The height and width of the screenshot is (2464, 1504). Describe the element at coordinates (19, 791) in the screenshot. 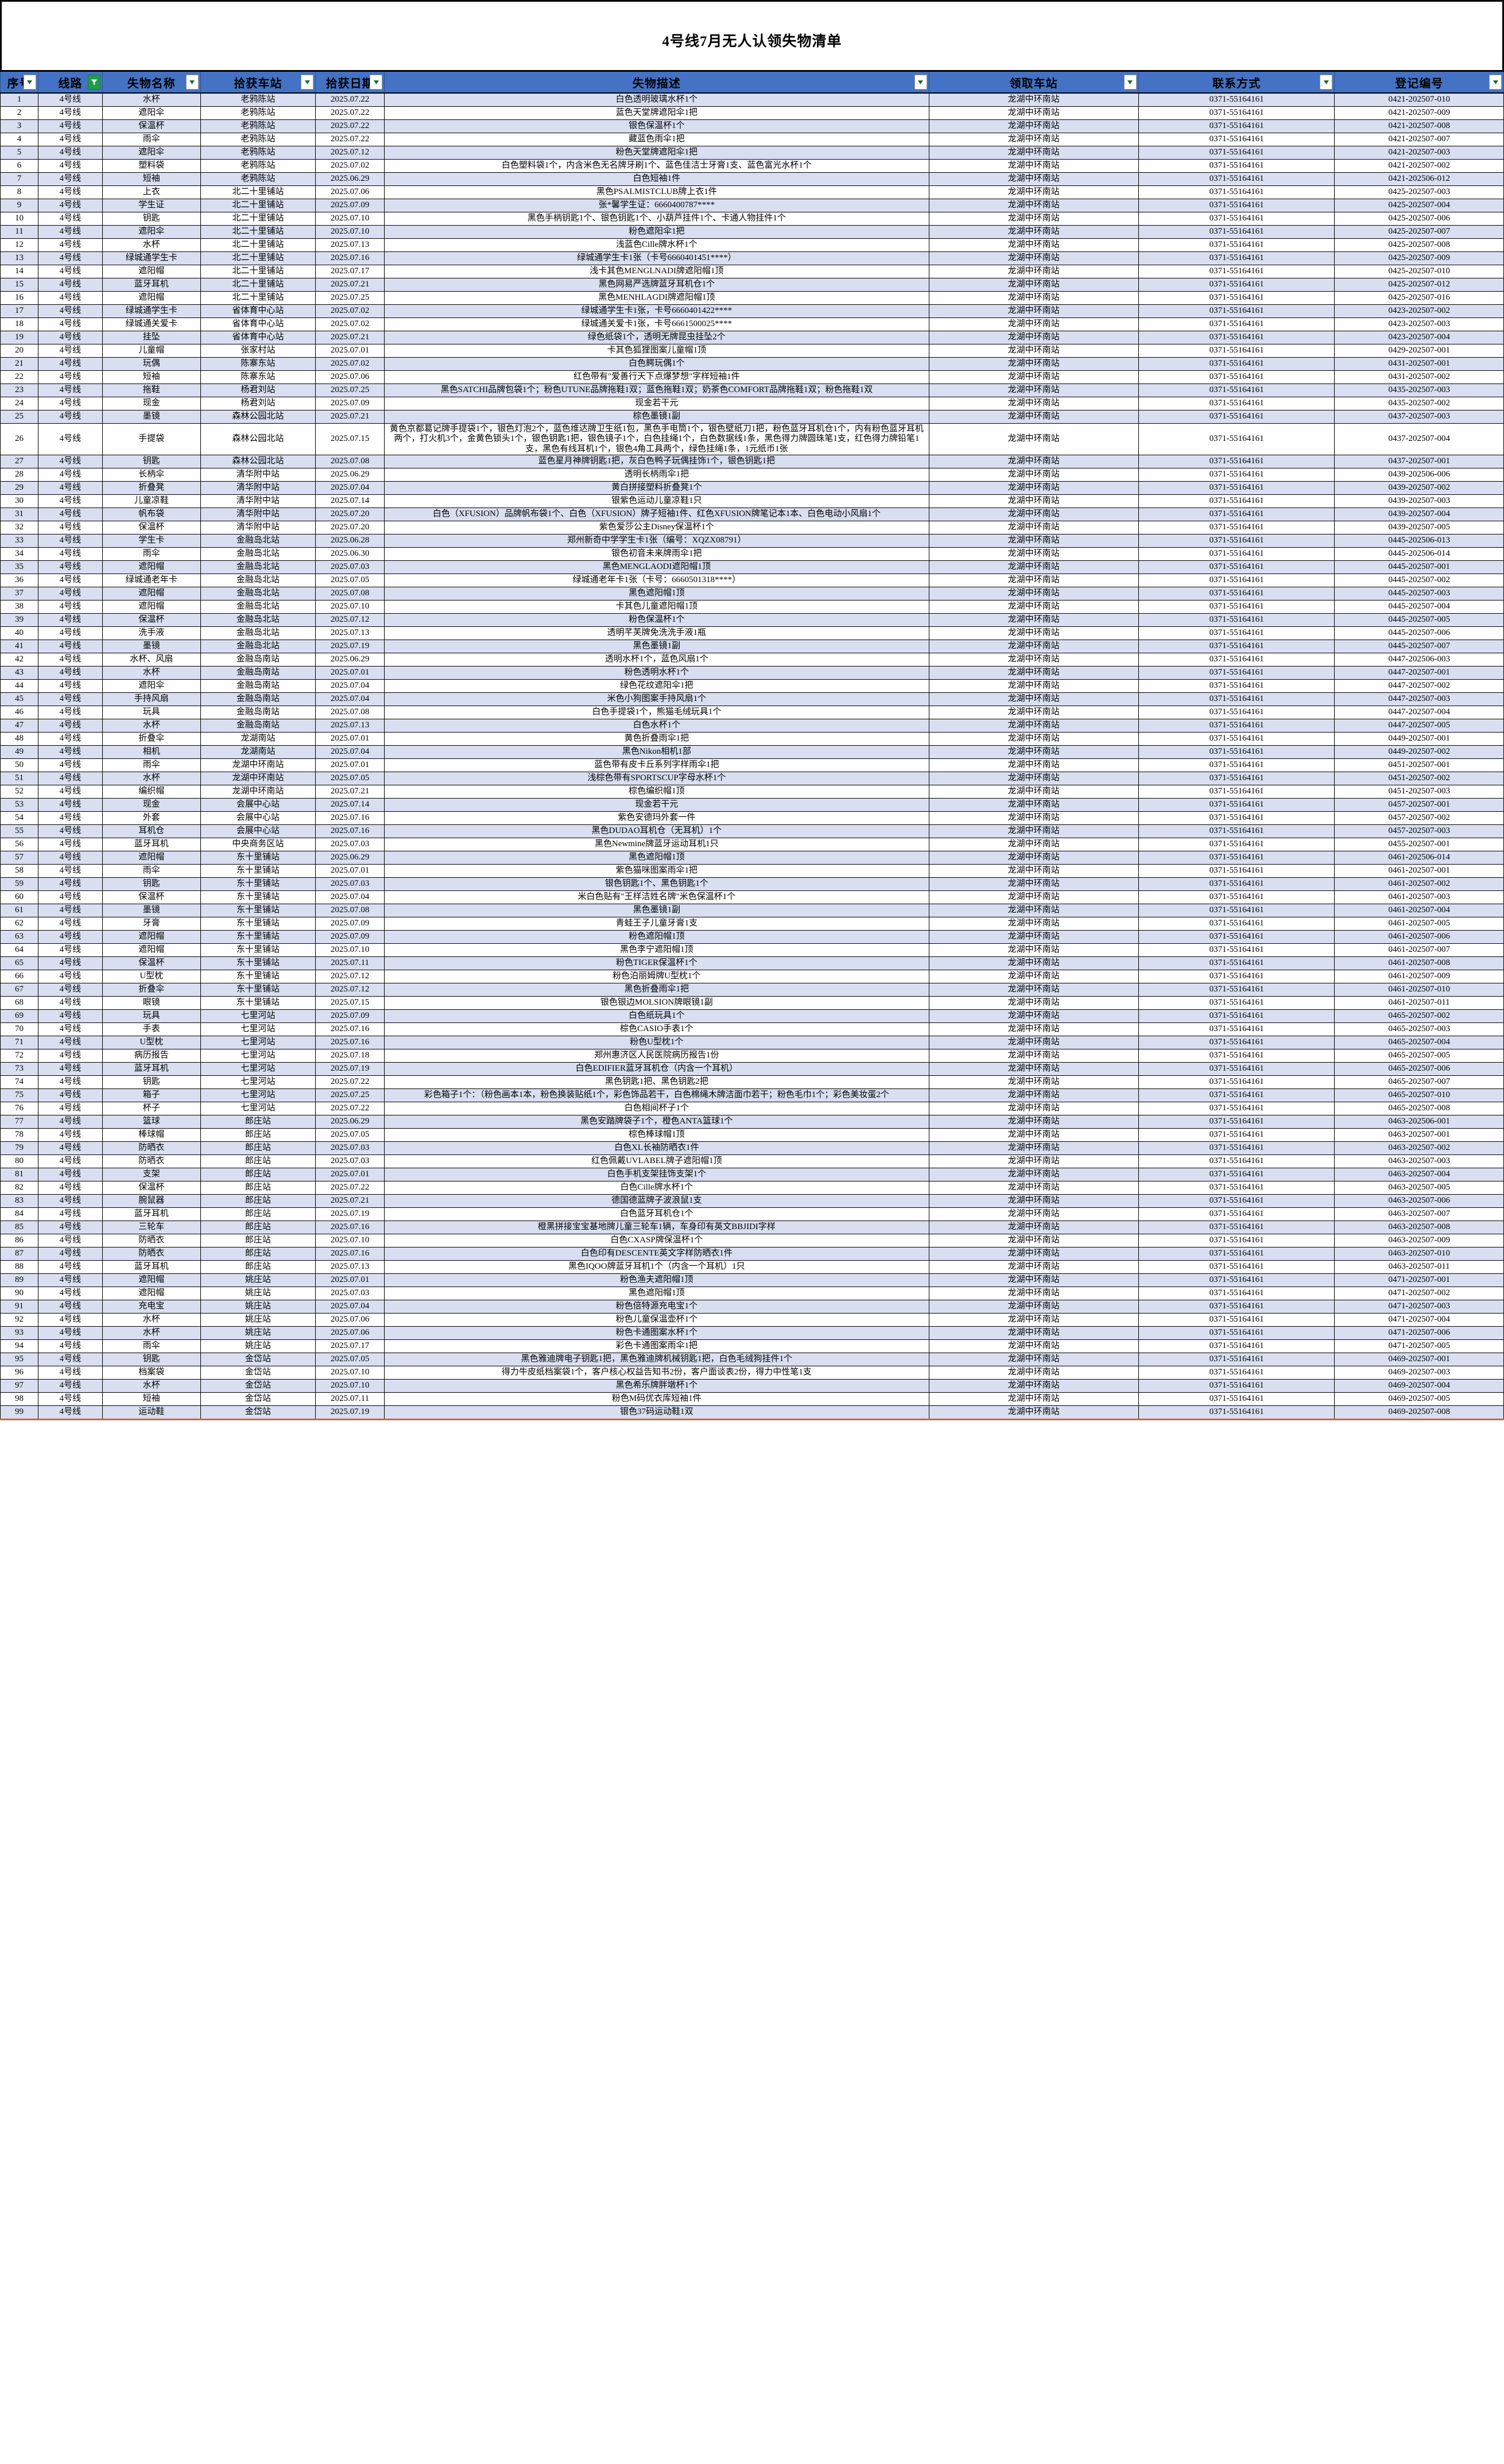

I see `cell-seq: 52` at that location.